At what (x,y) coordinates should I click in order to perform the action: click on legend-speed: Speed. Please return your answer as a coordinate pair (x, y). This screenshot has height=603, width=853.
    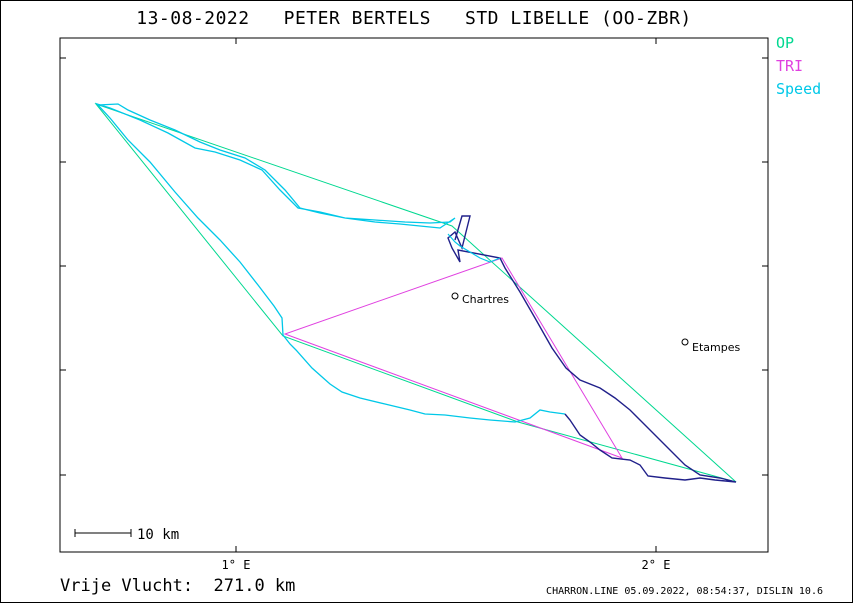
    Looking at the image, I should click on (799, 89).